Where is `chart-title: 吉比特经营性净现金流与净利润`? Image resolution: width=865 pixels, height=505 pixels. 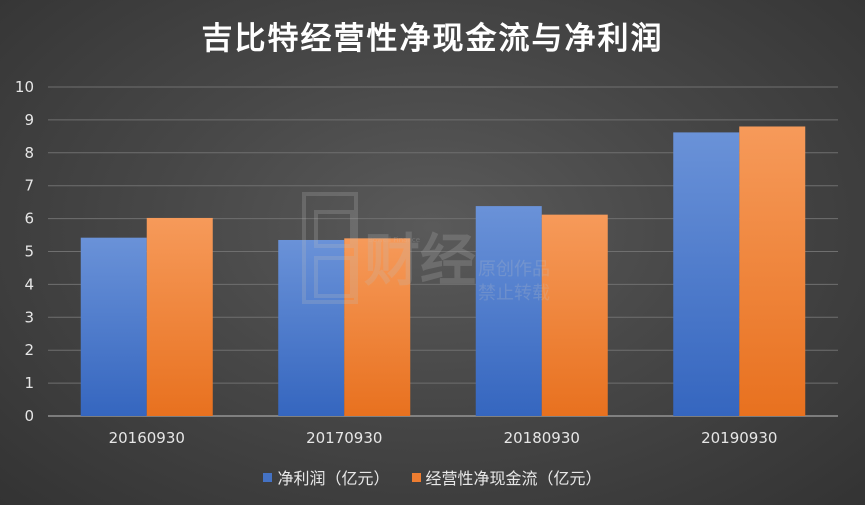 chart-title: 吉比特经营性净现金流与净利润 is located at coordinates (432, 39).